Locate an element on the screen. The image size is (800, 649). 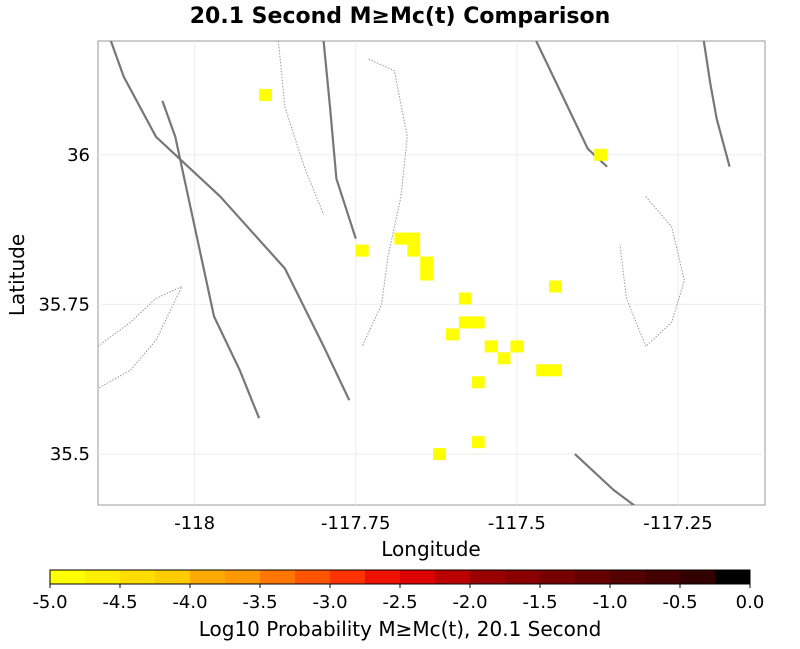
x-tick-label: -117.25 is located at coordinates (677, 523).